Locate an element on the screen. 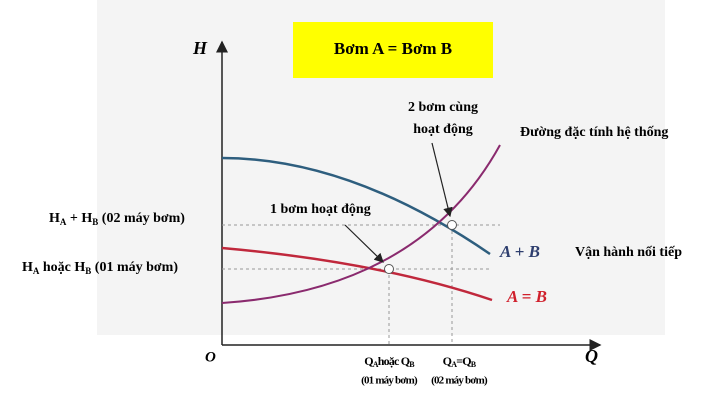  title: Bơm A = Bơm B is located at coordinates (393, 48).